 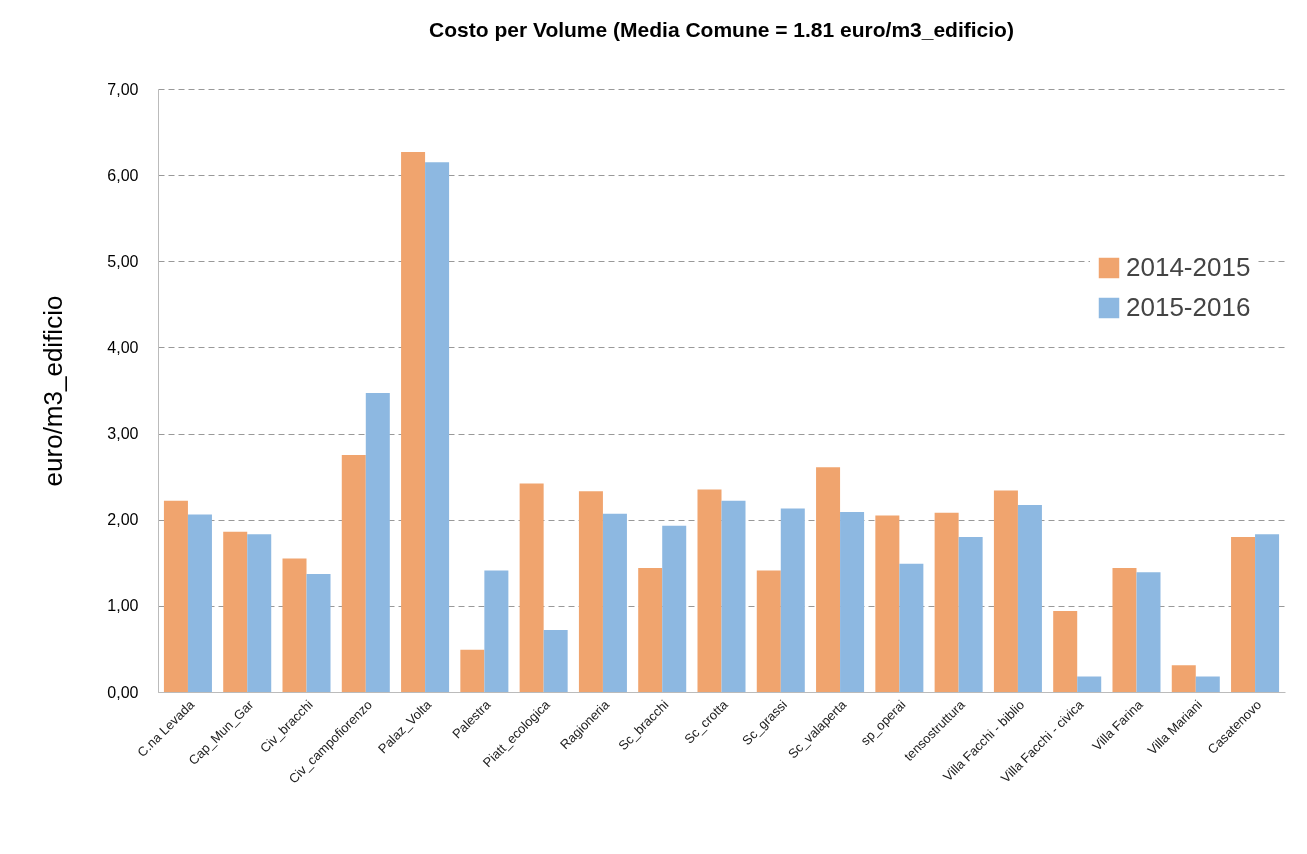 I want to click on chart-title: Costo per Volume (Media Comune = 1.81 euro/m3_edificio), so click(x=721, y=29).